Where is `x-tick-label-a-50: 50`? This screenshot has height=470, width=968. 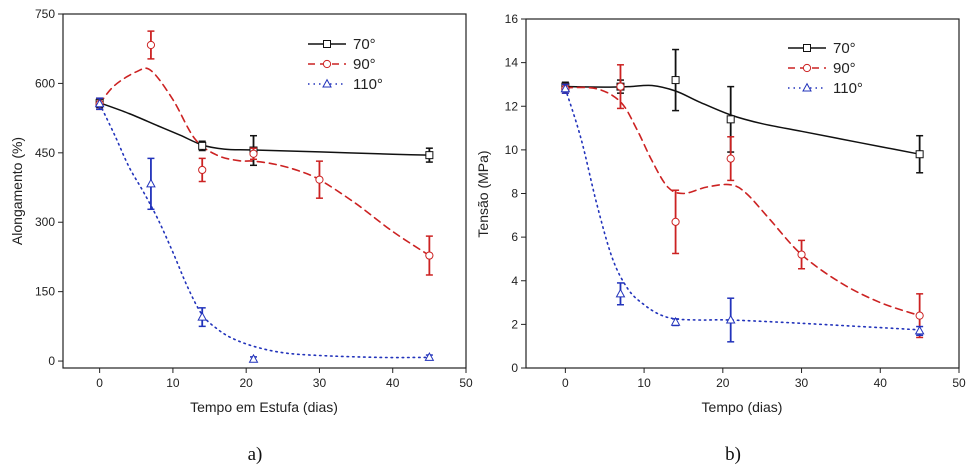
x-tick-label-a-50: 50 is located at coordinates (466, 383).